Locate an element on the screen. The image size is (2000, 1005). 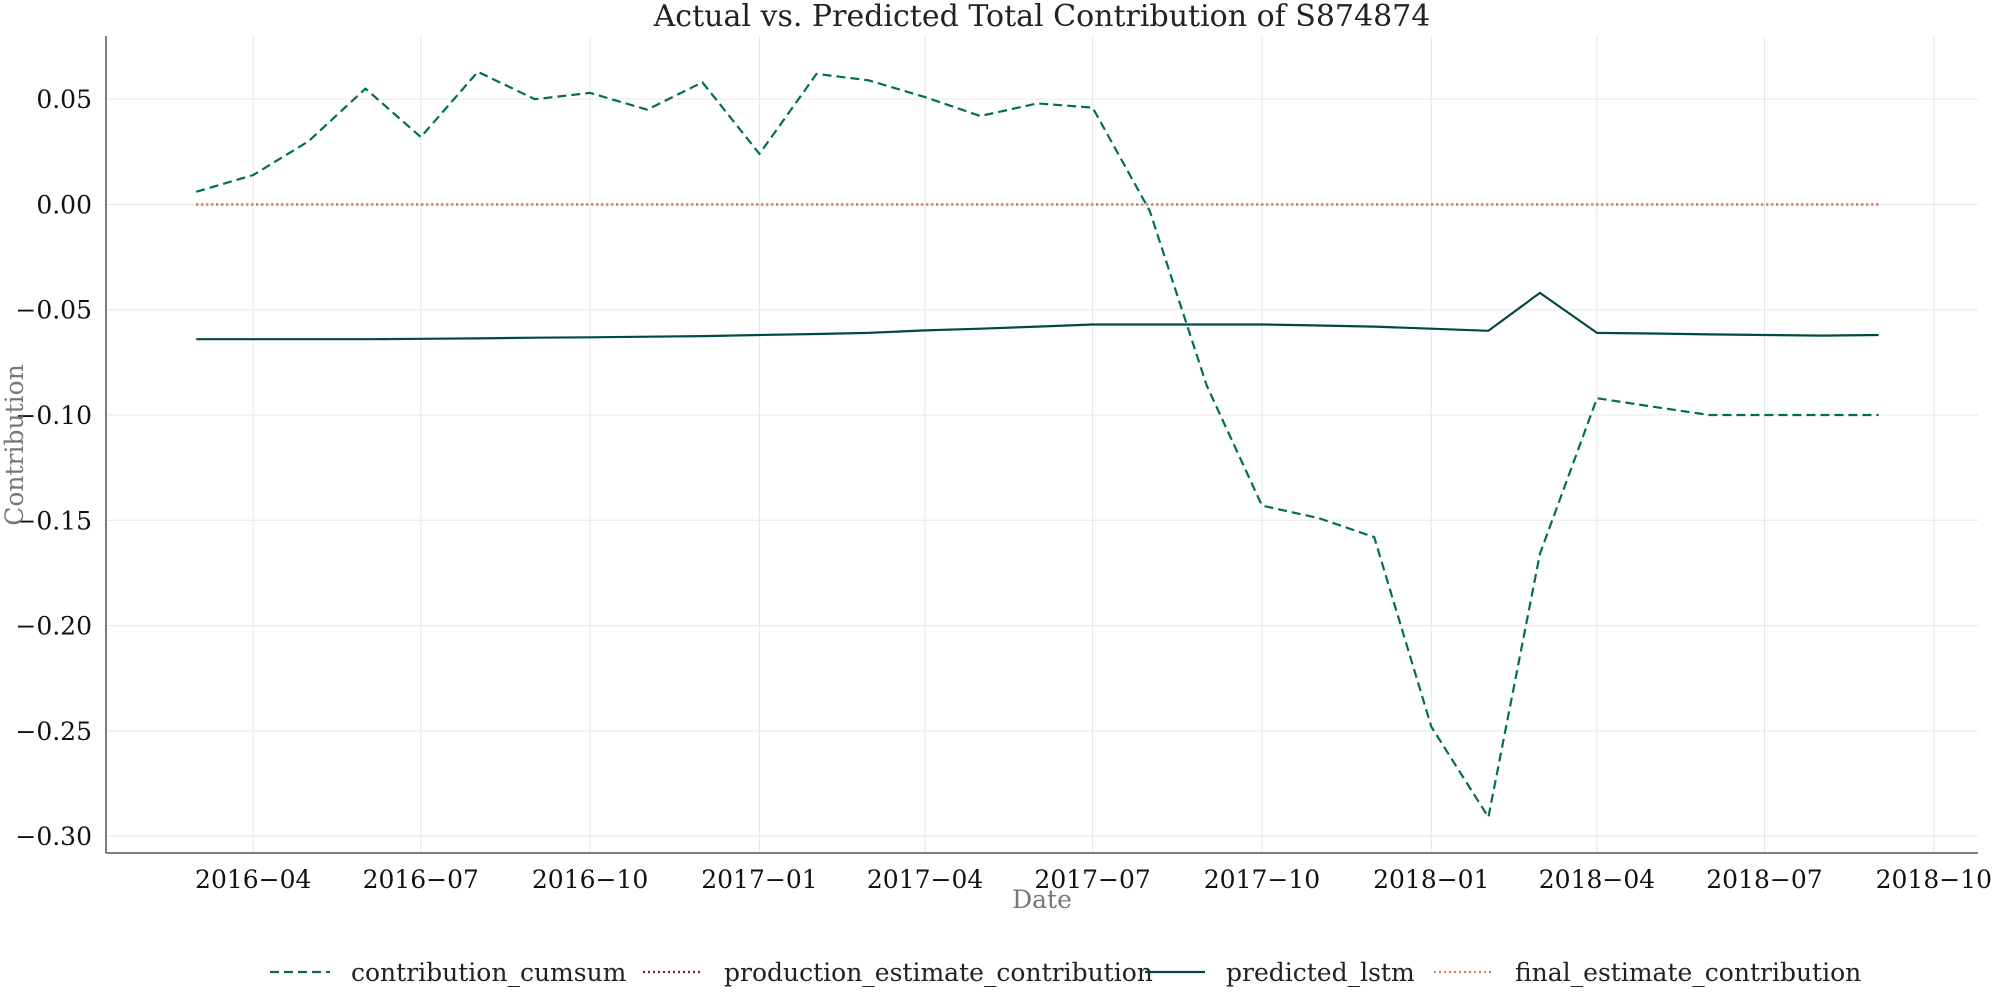
y-tick-label: −0.10 is located at coordinates (53, 415).